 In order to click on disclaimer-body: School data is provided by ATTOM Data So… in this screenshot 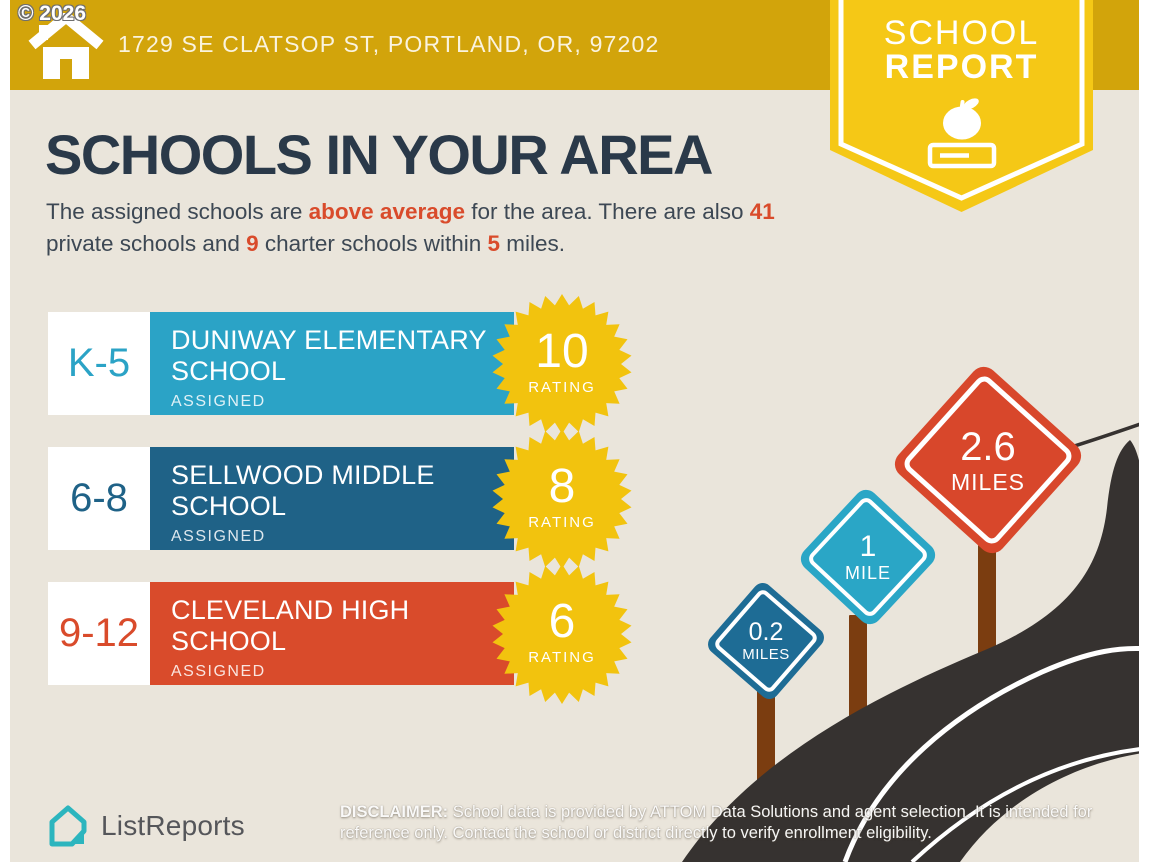, I will do `click(716, 823)`.